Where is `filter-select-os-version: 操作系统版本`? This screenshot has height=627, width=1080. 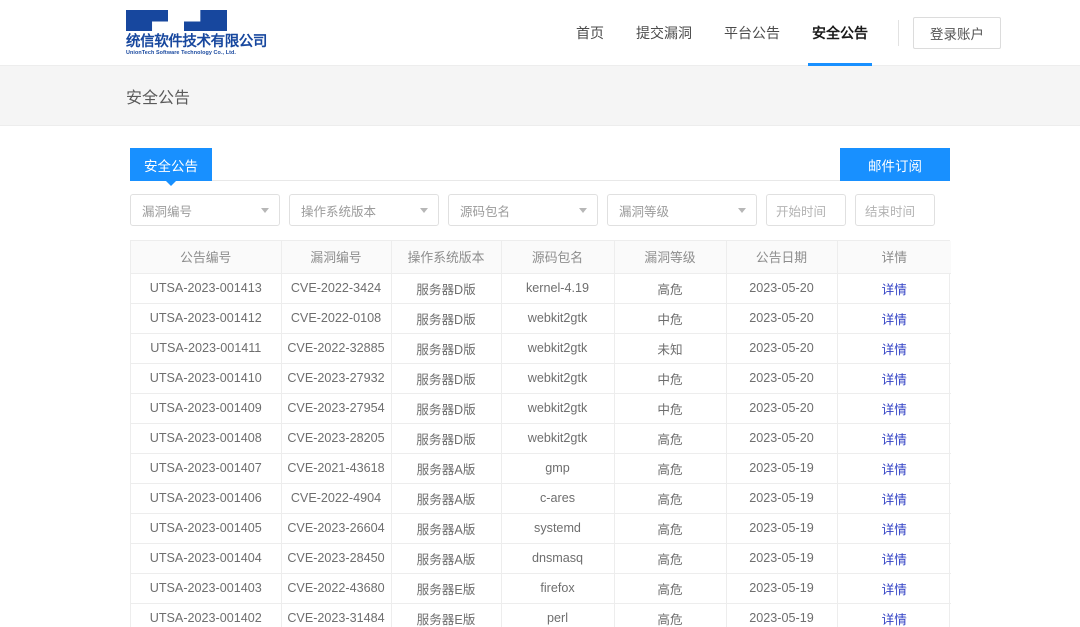 filter-select-os-version: 操作系统版本 is located at coordinates (364, 210).